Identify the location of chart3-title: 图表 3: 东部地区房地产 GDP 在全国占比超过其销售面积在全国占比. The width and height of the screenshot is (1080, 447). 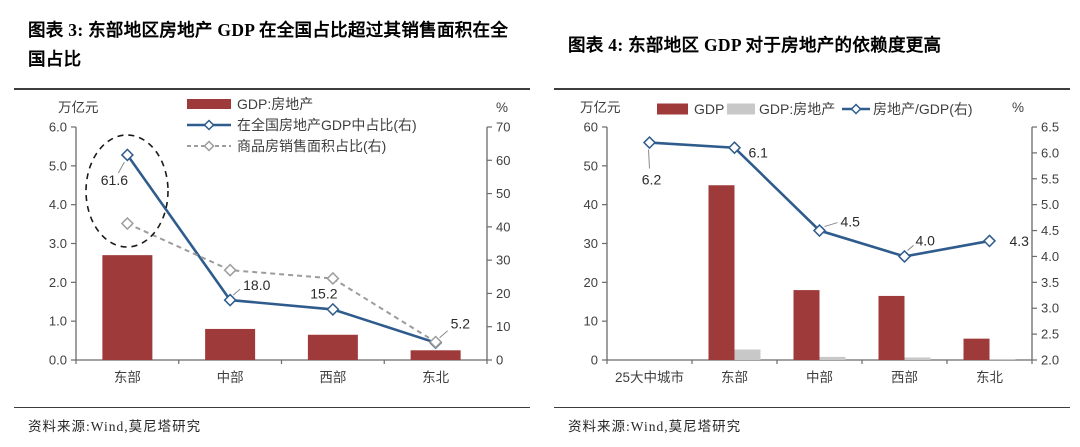
(268, 44).